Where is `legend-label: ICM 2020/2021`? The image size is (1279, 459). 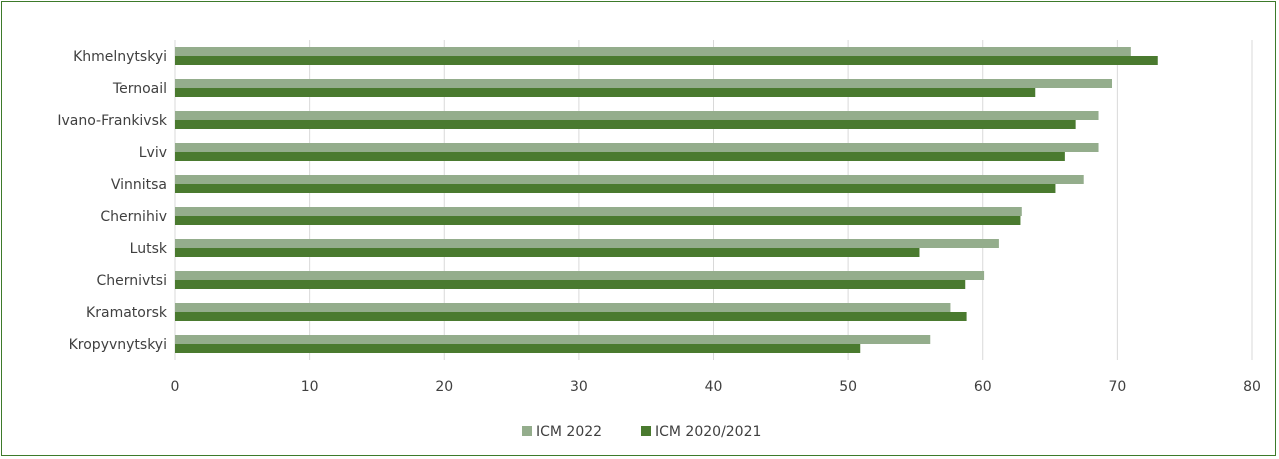 legend-label: ICM 2020/2021 is located at coordinates (708, 432).